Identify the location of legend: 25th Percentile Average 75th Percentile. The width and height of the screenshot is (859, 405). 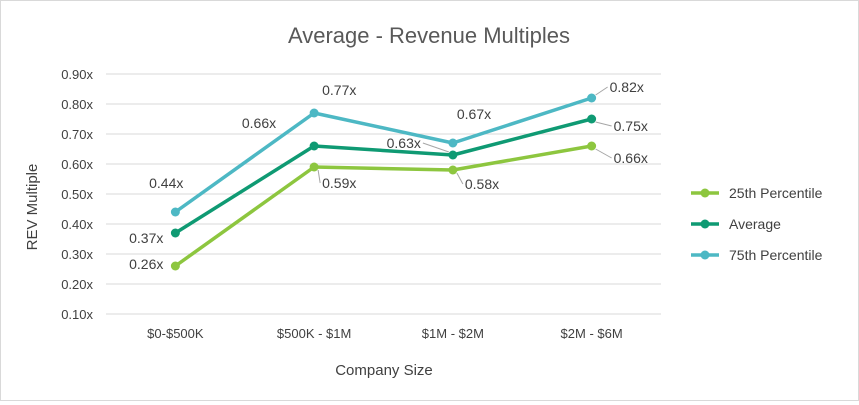
(757, 224).